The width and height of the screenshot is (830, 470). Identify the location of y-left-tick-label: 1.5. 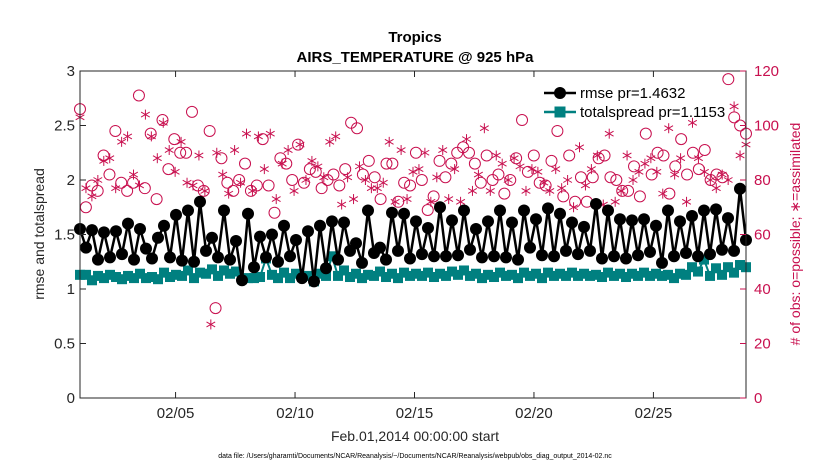
(64, 235).